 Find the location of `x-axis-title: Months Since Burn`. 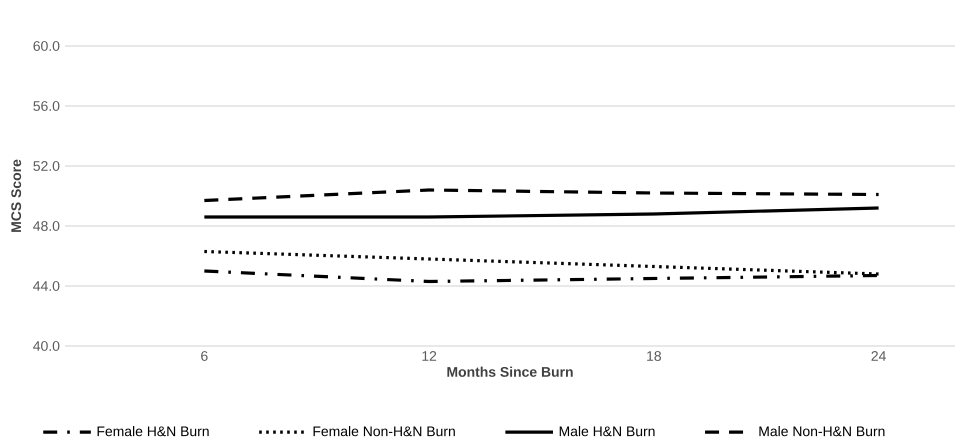

x-axis-title: Months Since Burn is located at coordinates (510, 371).